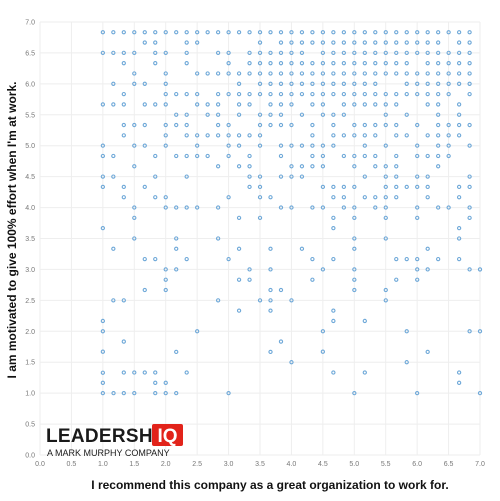 This screenshot has width=500, height=501. I want to click on y-tick-label: 3.0, so click(30, 270).